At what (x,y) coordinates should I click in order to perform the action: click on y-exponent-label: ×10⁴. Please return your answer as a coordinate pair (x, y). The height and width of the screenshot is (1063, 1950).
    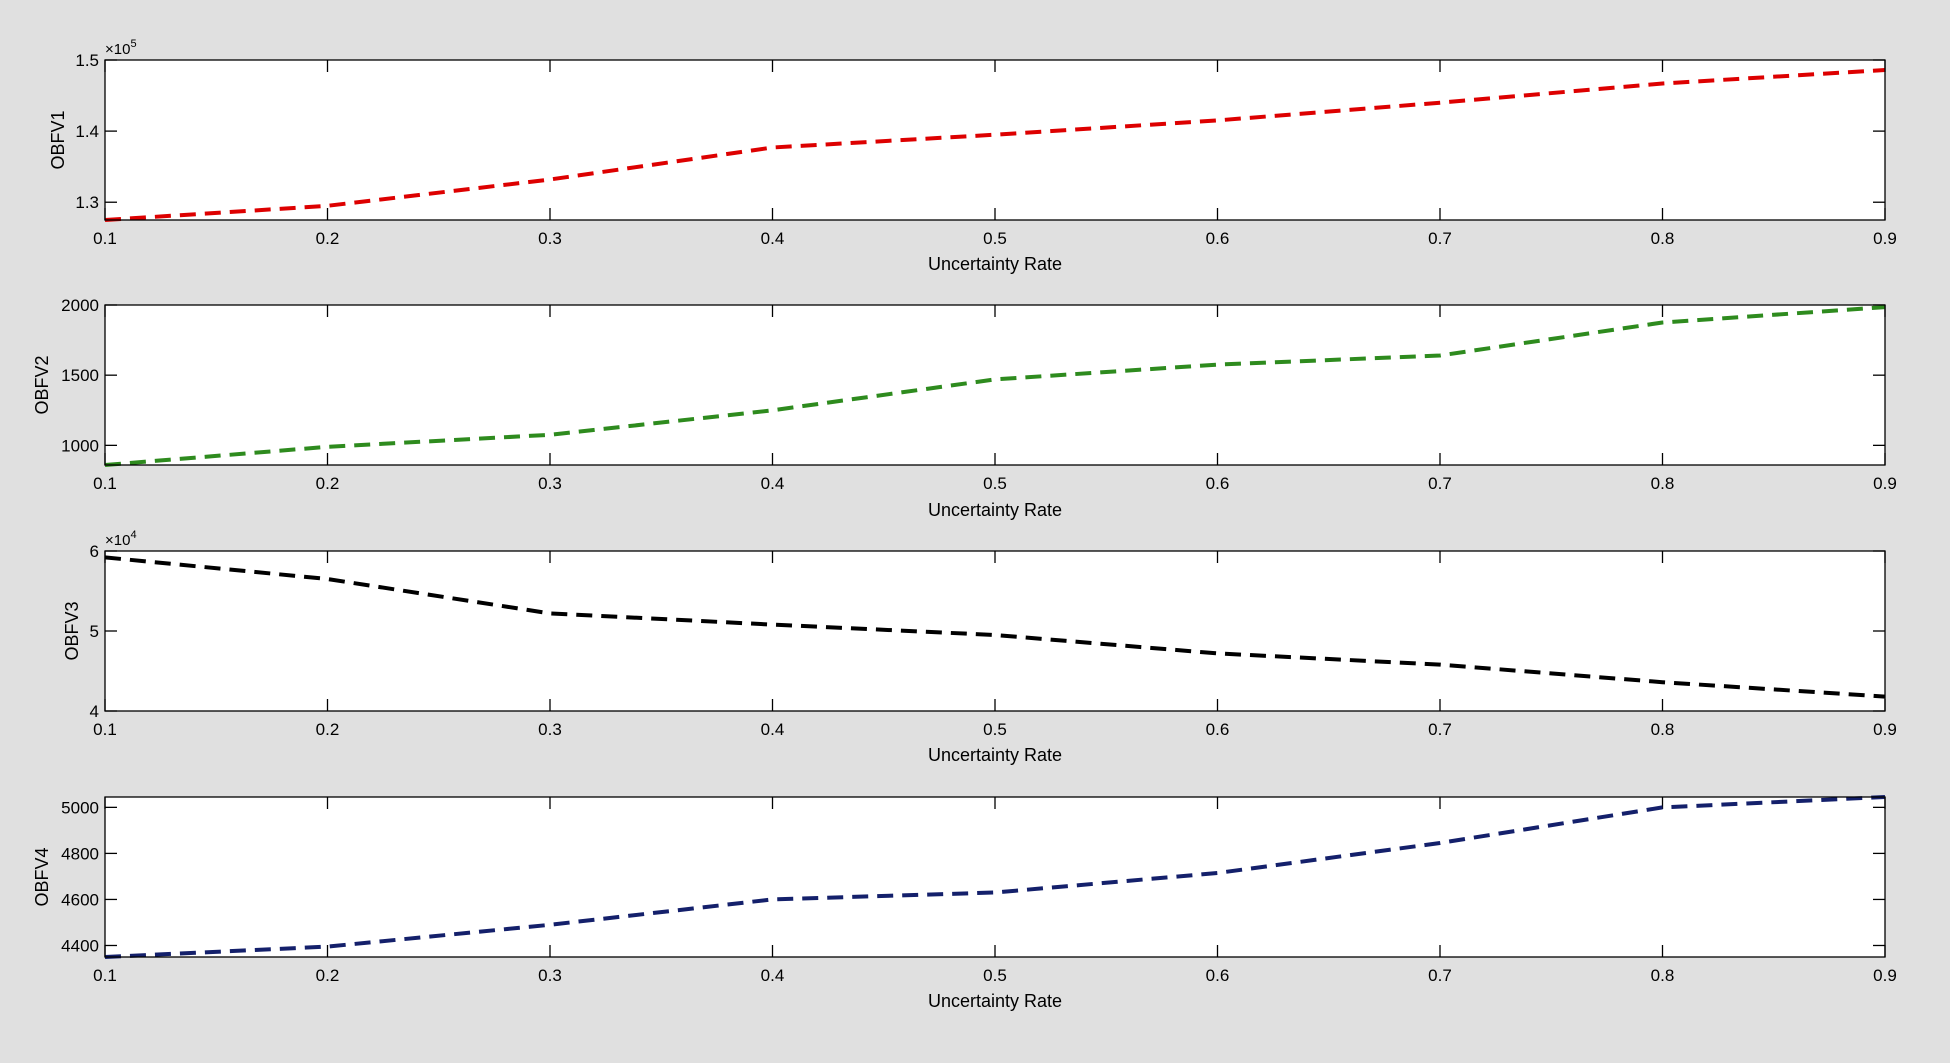
    Looking at the image, I should click on (121, 539).